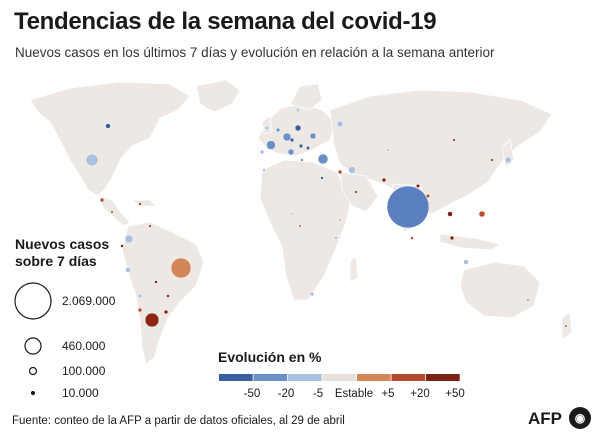 The width and height of the screenshot is (600, 435). I want to click on size-legend-circle-medium, so click(33, 346).